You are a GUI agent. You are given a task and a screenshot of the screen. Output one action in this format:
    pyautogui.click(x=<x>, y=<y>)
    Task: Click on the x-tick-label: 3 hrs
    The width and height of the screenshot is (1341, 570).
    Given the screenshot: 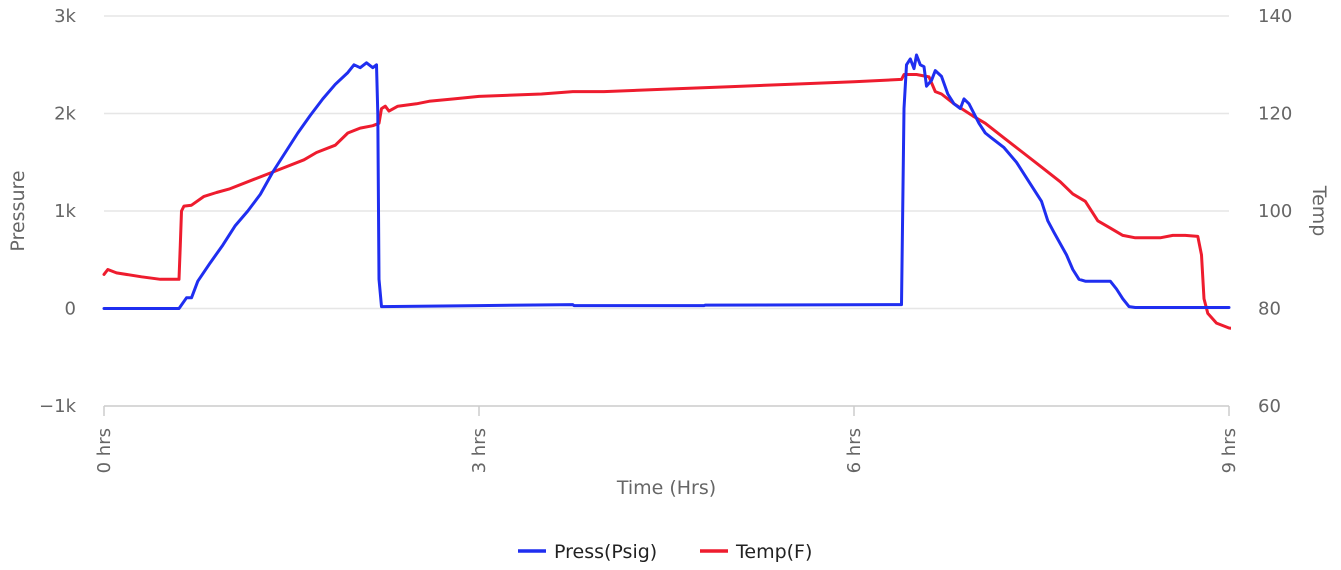 What is the action you would take?
    pyautogui.click(x=479, y=450)
    